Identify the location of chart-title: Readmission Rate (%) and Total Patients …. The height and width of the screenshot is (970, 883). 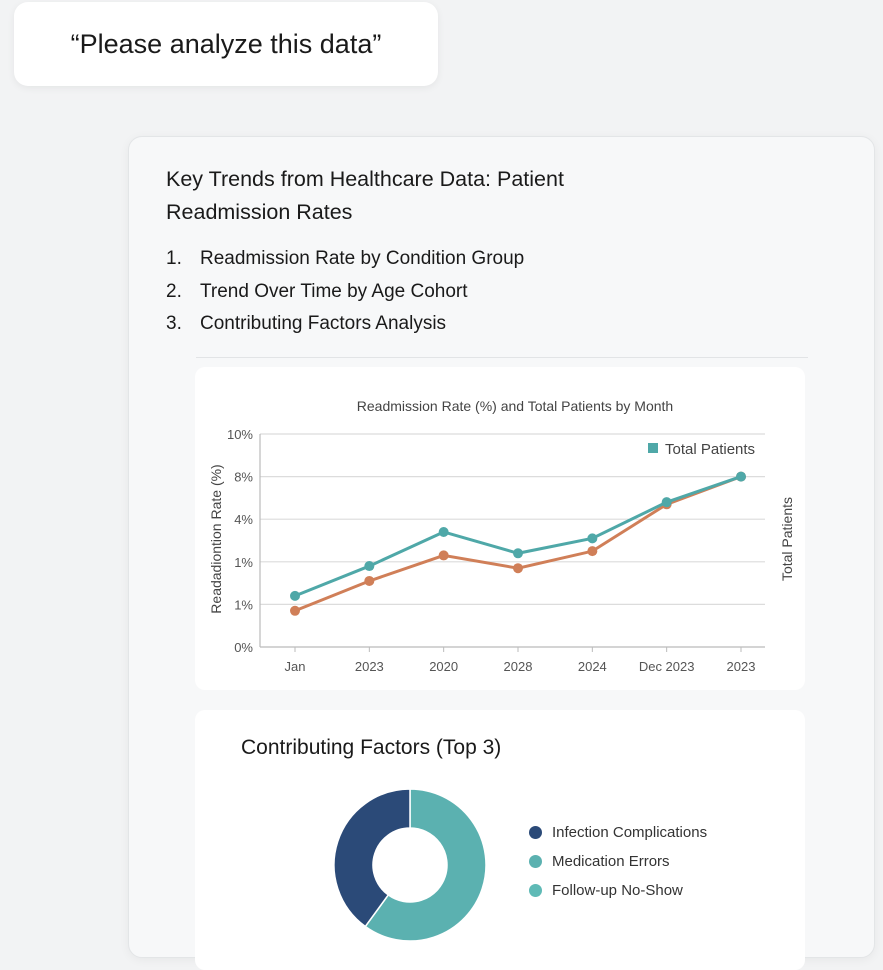
(515, 406).